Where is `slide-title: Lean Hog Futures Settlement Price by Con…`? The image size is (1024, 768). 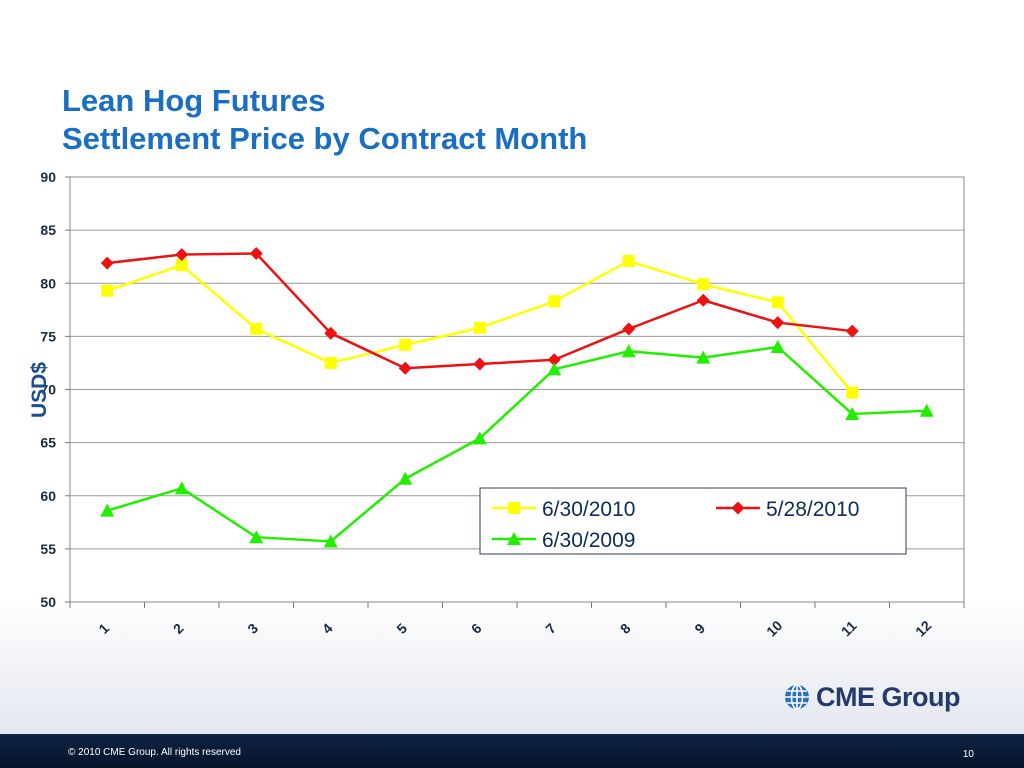 slide-title: Lean Hog Futures Settlement Price by Con… is located at coordinates (324, 120).